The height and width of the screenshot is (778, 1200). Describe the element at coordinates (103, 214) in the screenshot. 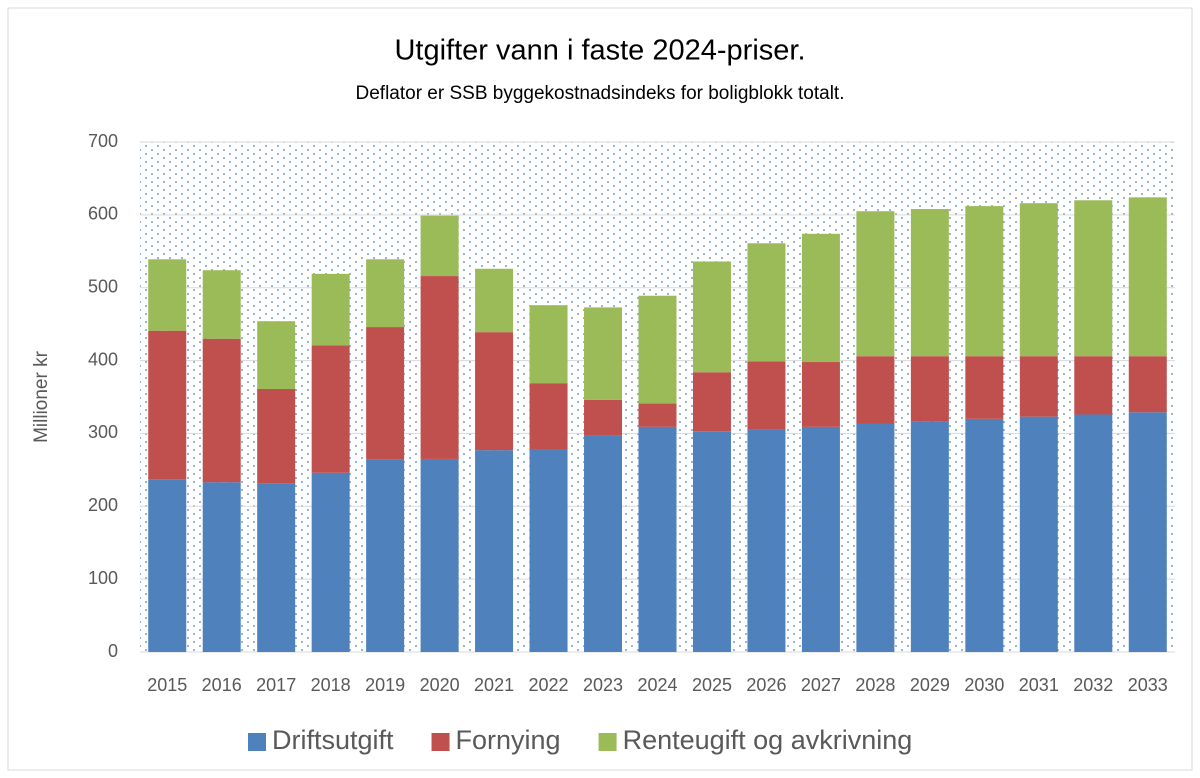

I see `y-tick-label: 600` at that location.